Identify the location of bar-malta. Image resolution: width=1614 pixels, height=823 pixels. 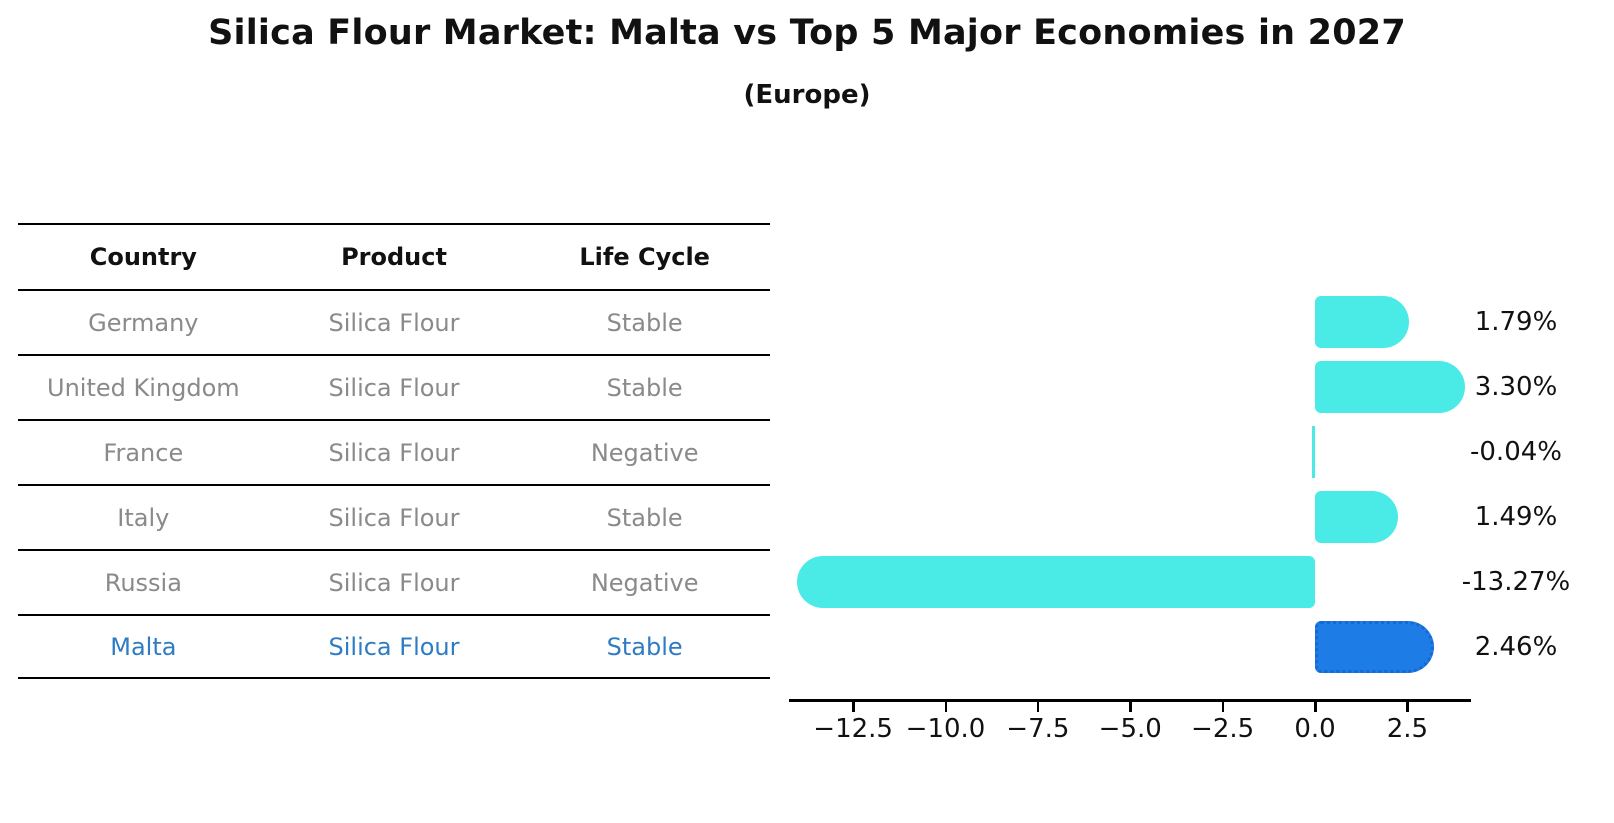
(1374, 646).